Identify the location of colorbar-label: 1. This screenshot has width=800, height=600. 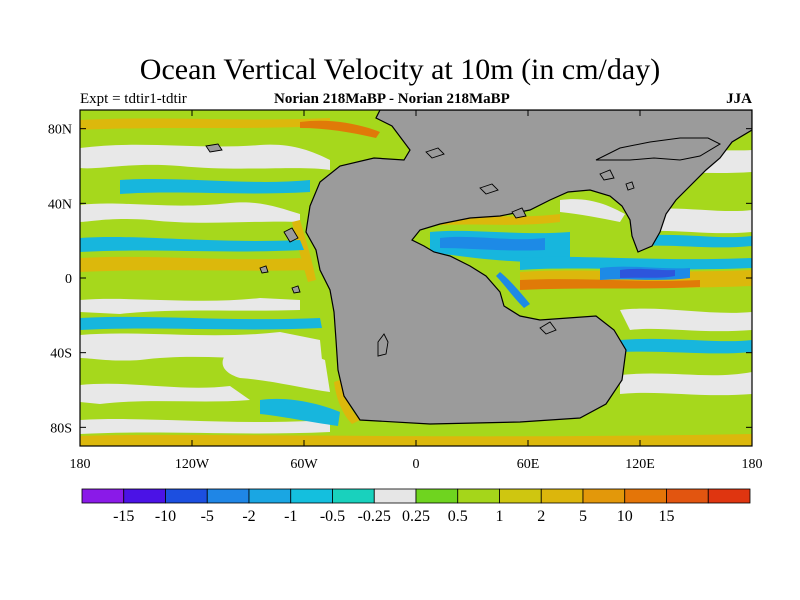
(500, 516).